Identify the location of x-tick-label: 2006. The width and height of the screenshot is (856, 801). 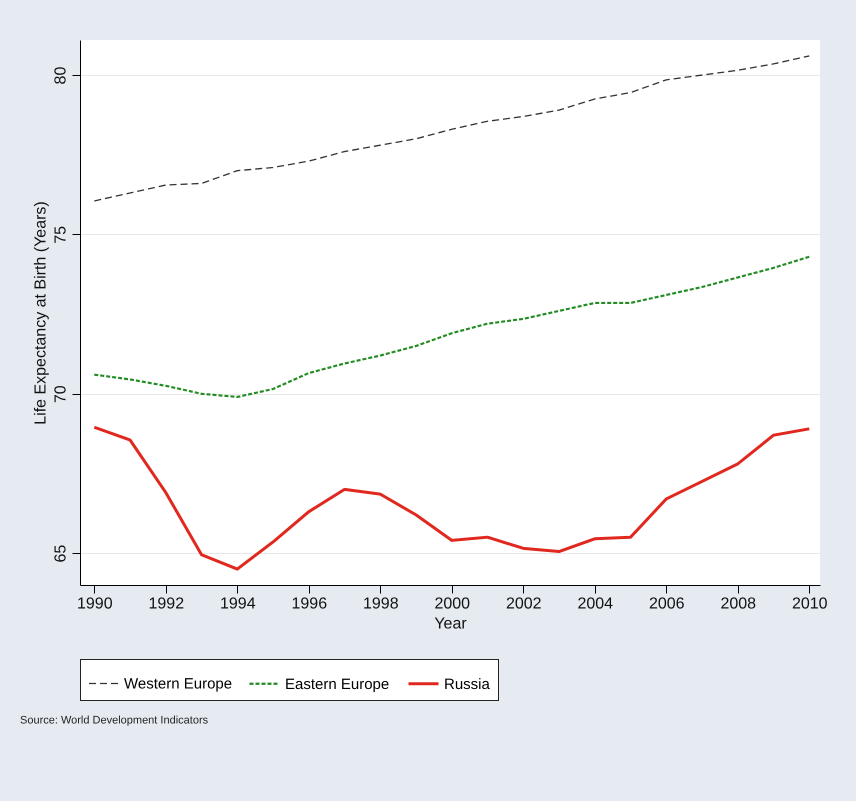
(666, 604).